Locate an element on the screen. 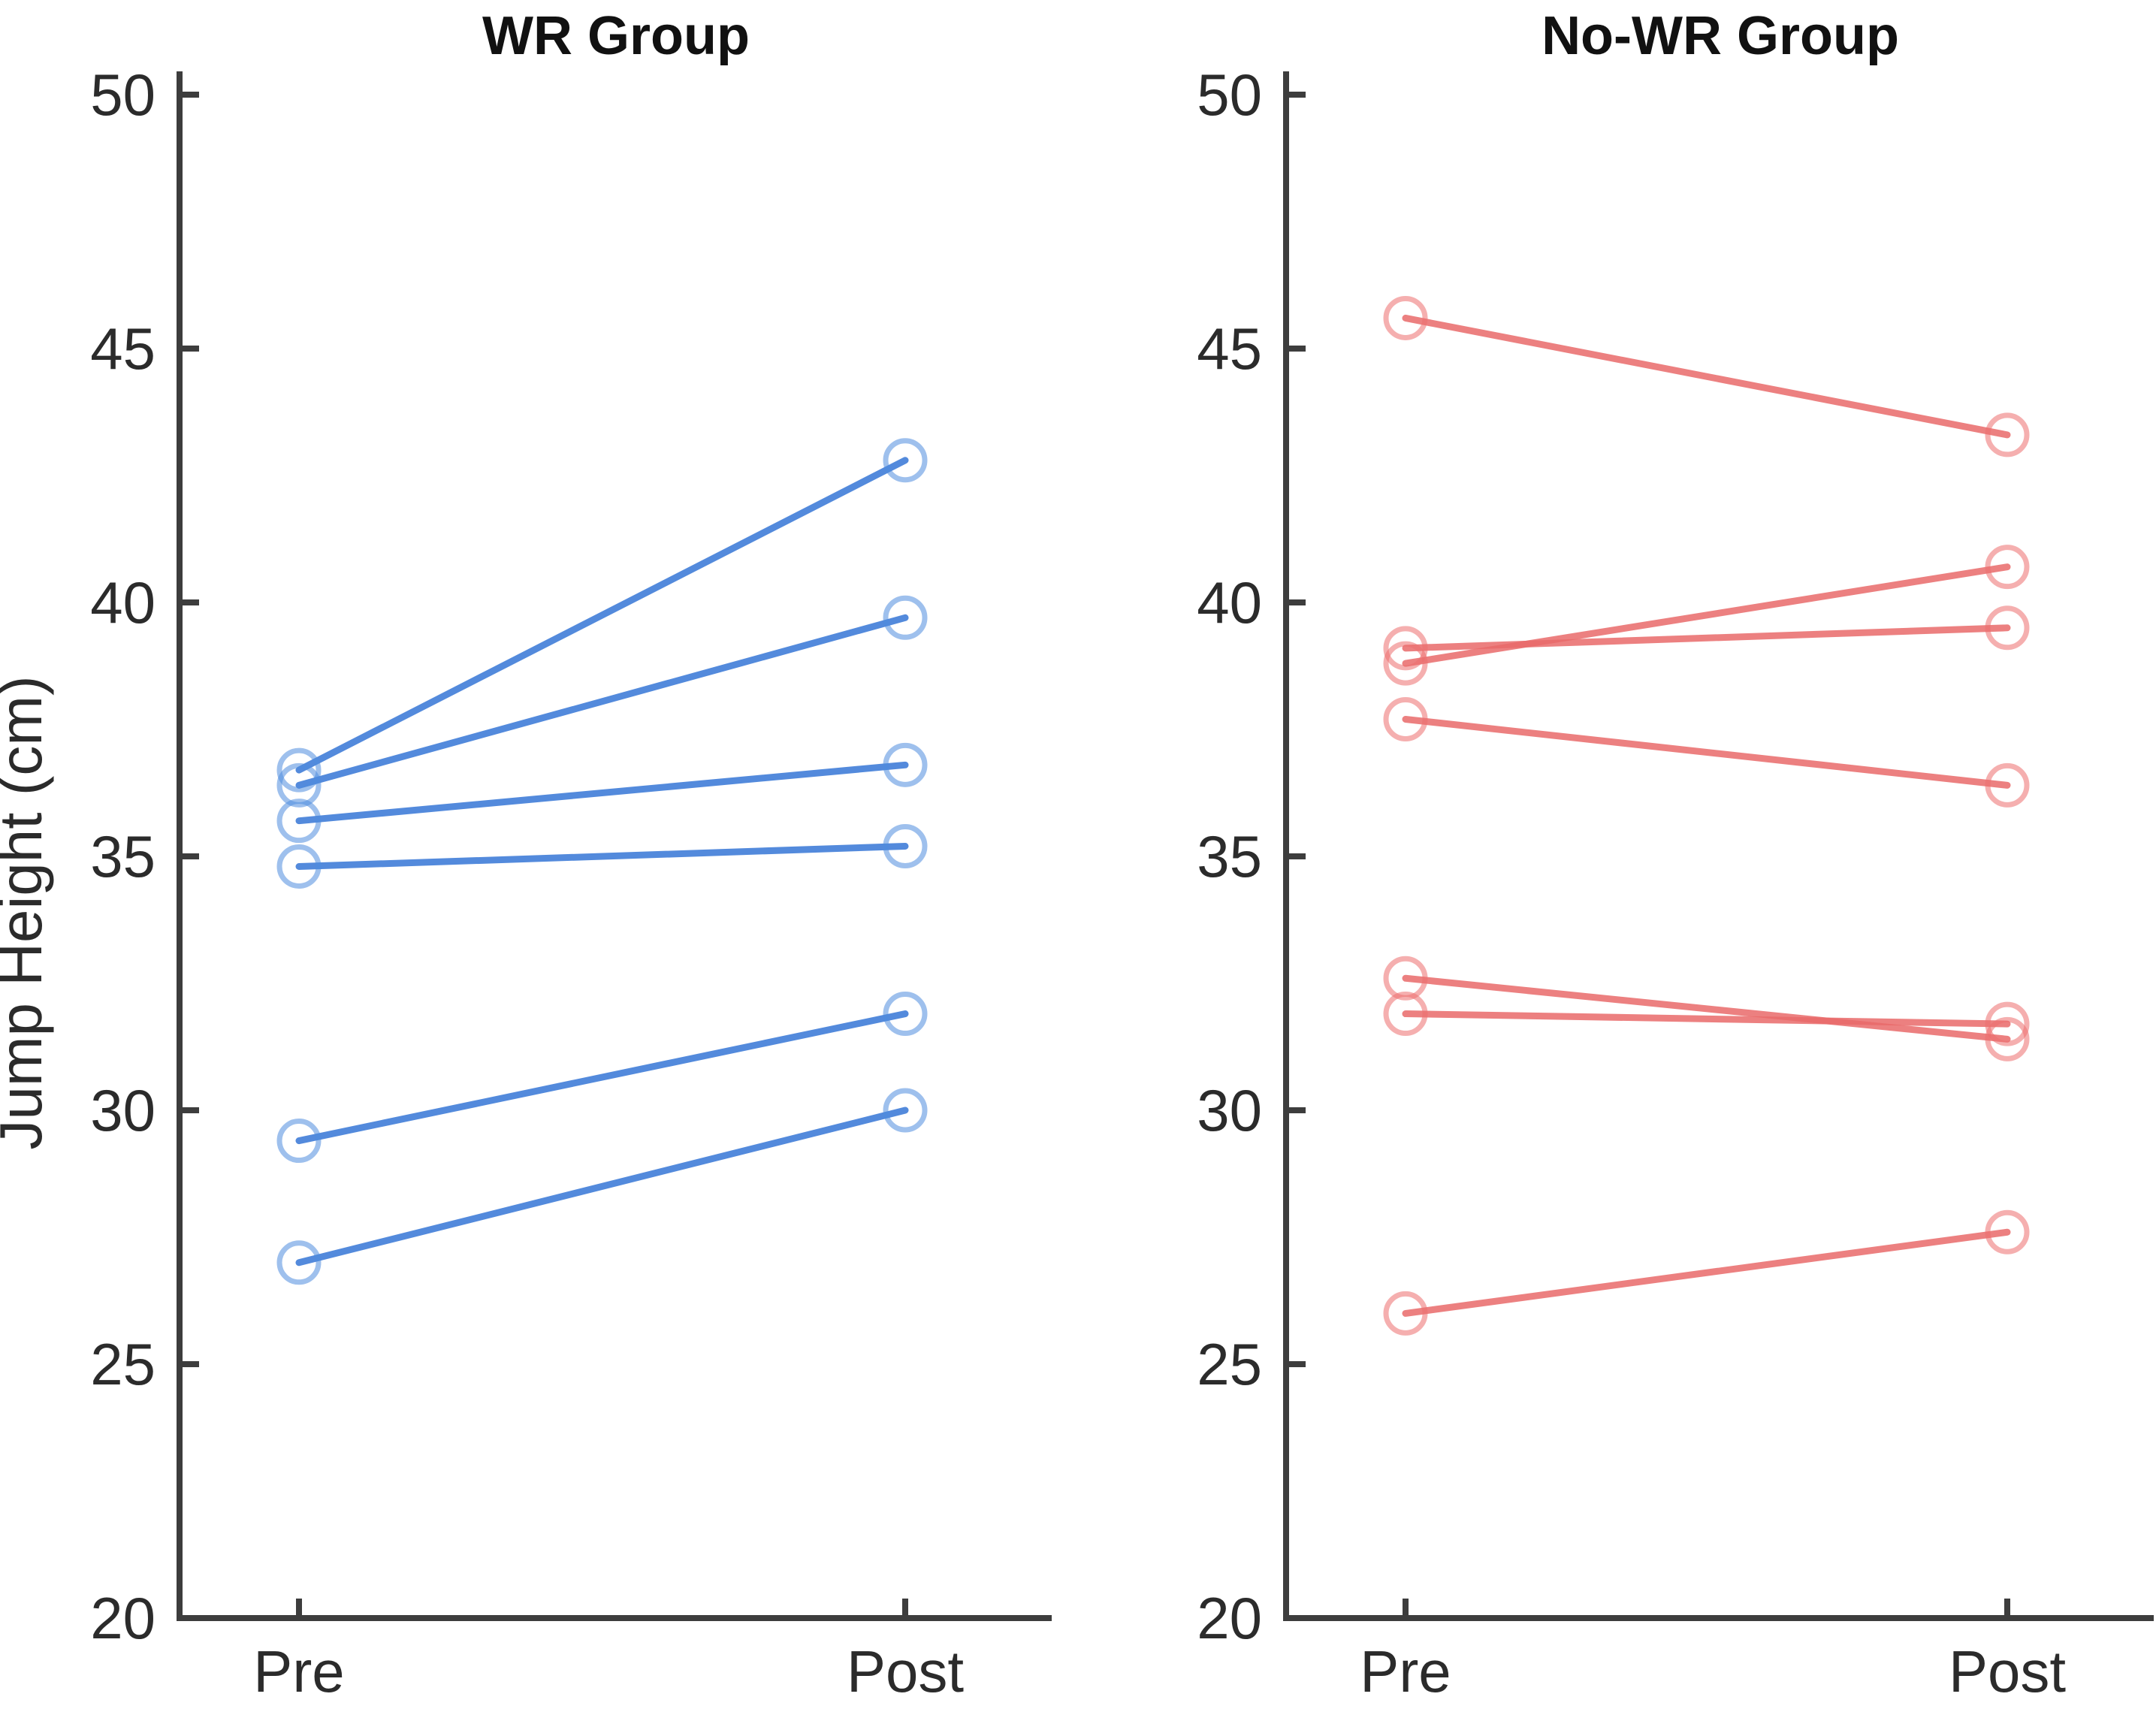  panel-title: WR Group is located at coordinates (616, 36).